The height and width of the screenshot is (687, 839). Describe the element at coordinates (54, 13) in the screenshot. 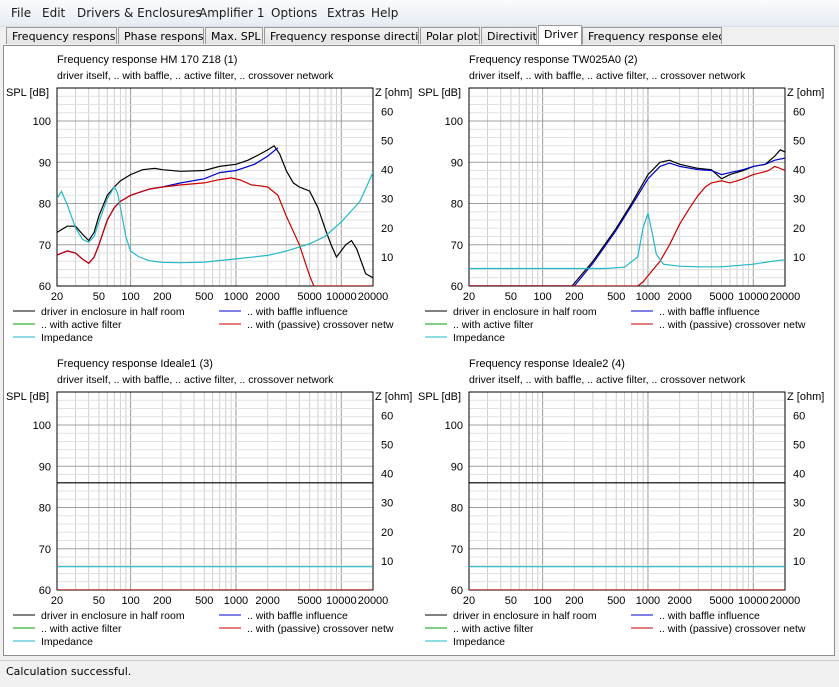

I see `menu-edit: Edit` at that location.